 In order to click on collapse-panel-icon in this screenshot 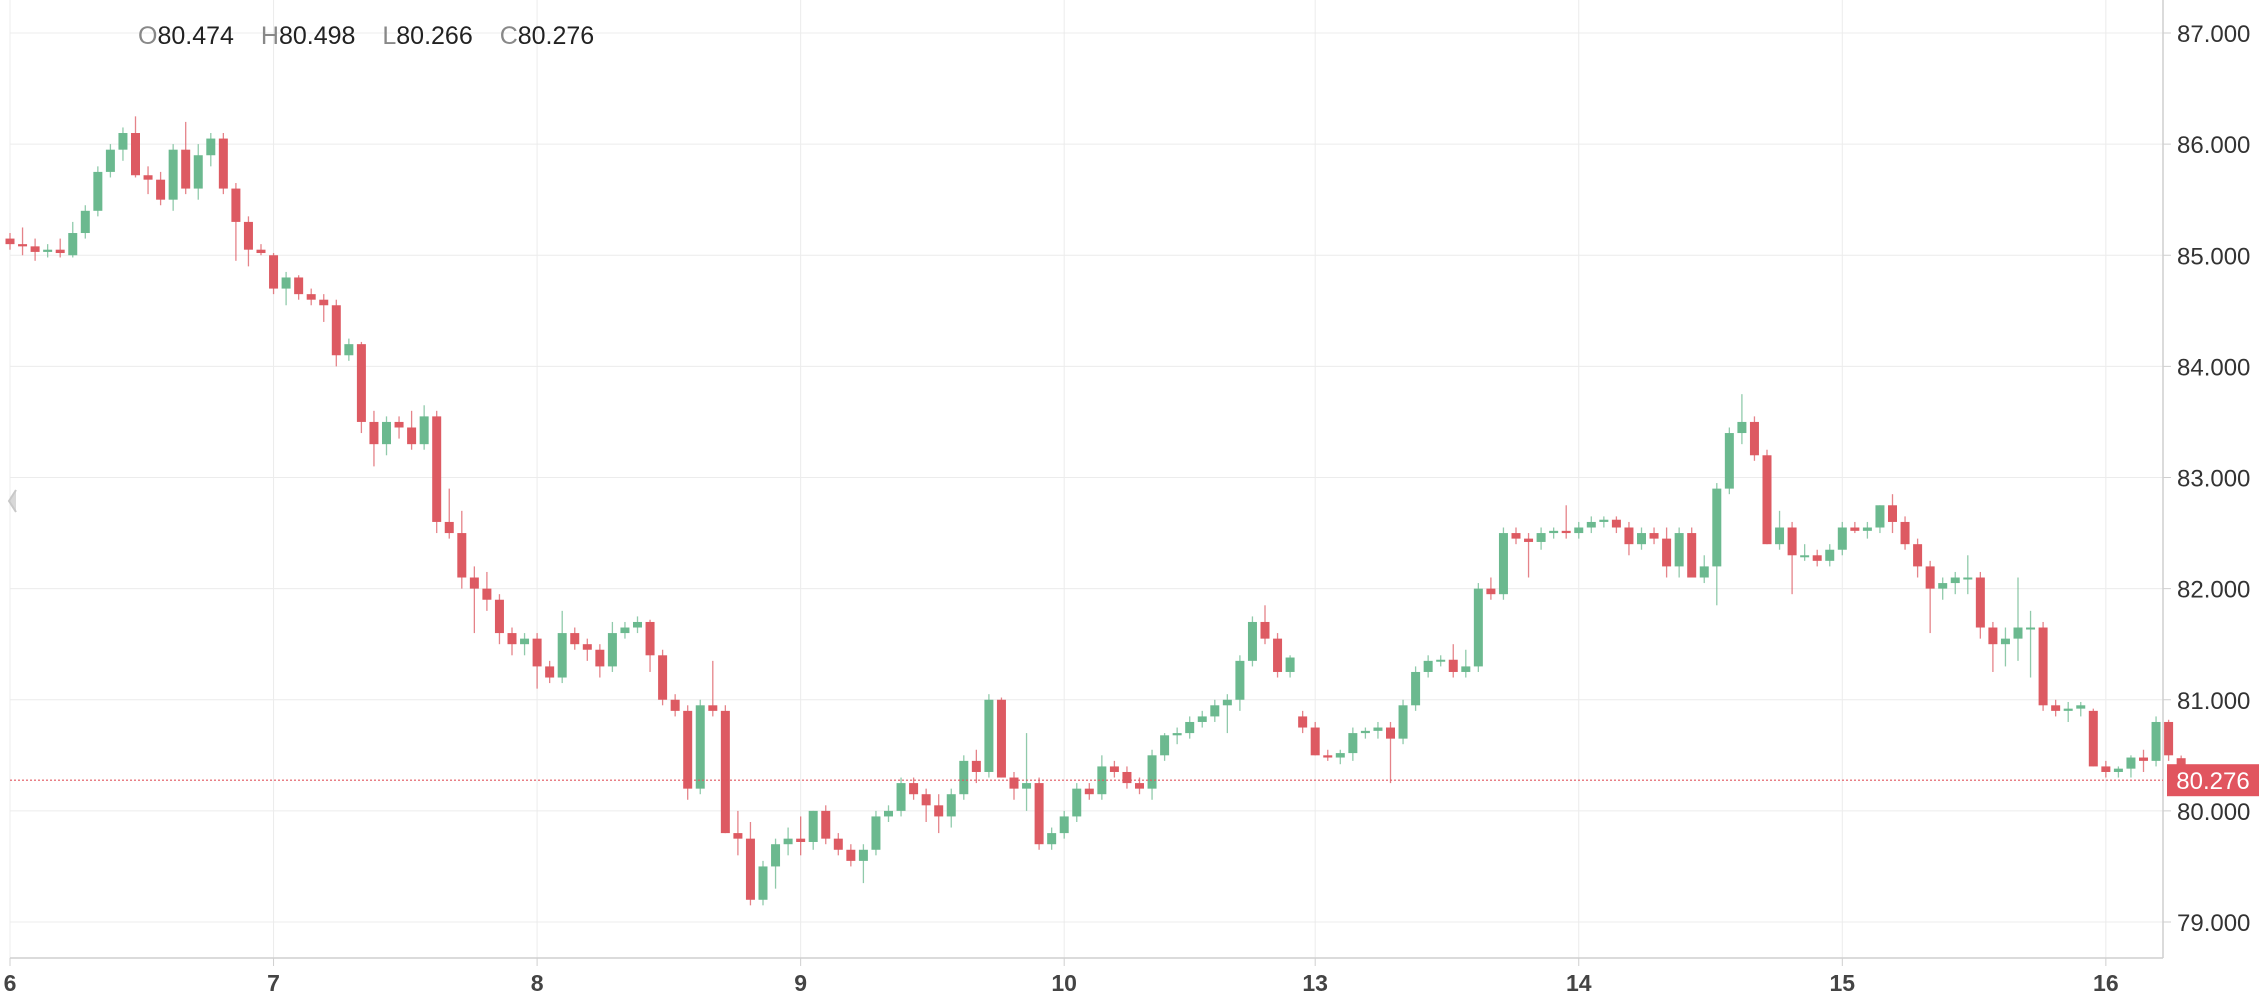, I will do `click(12, 501)`.